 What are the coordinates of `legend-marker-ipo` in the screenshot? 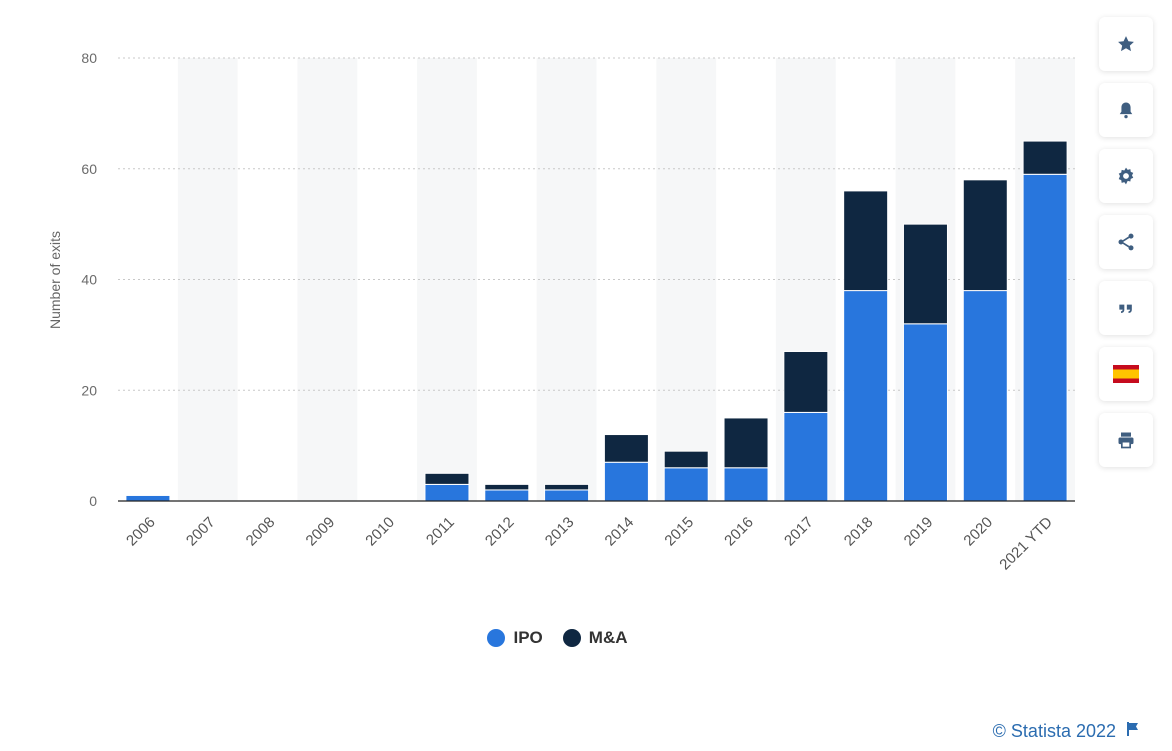 It's located at (496, 638).